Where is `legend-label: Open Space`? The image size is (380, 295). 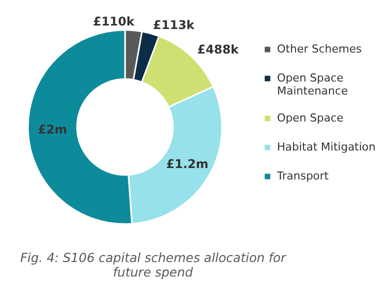 legend-label: Open Space is located at coordinates (310, 118).